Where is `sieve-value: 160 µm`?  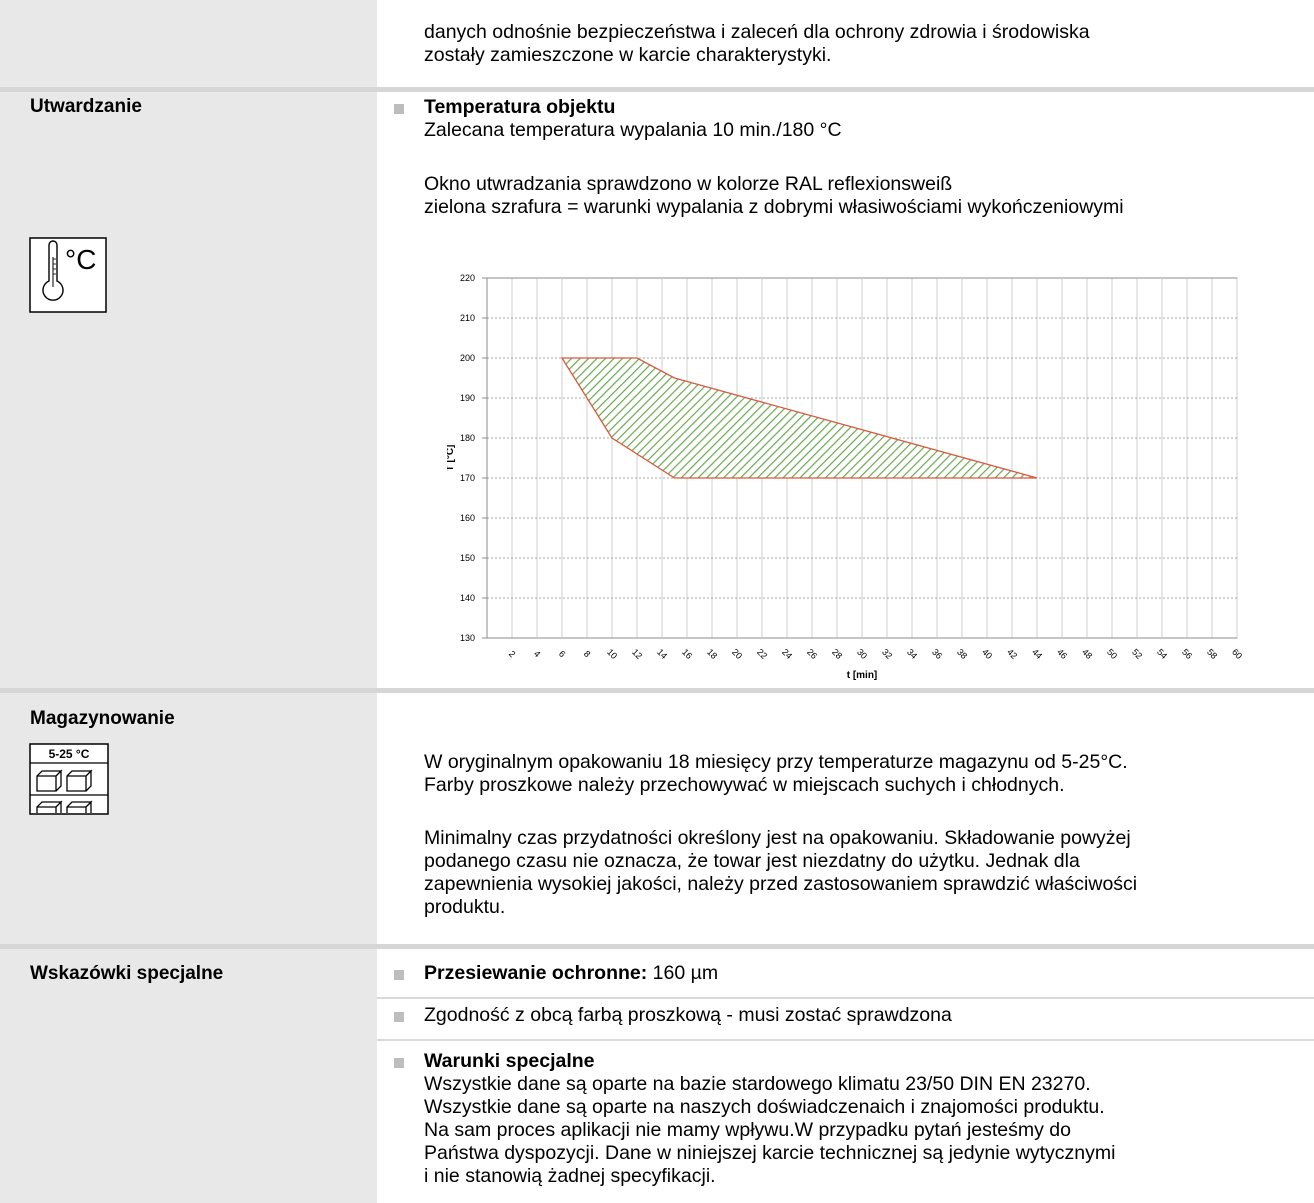
sieve-value: 160 µm is located at coordinates (683, 973).